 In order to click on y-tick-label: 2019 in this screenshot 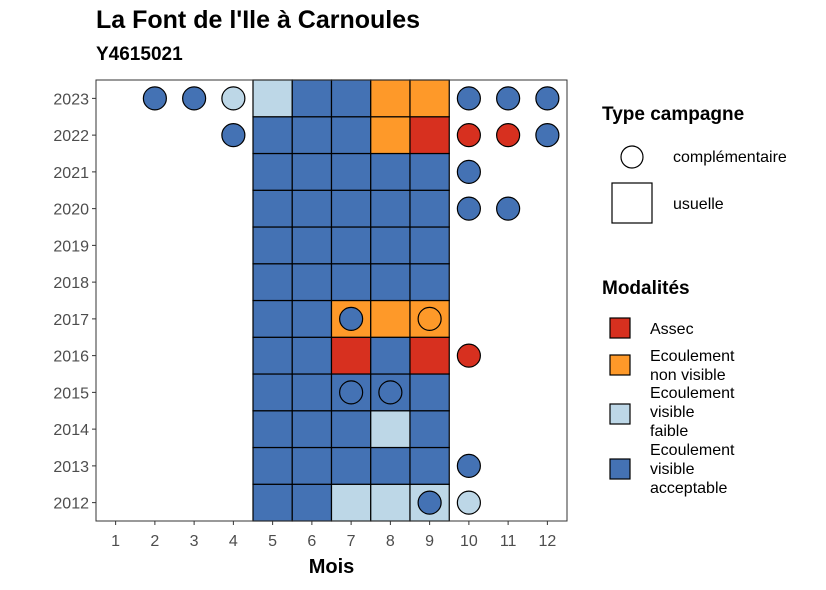, I will do `click(71, 246)`.